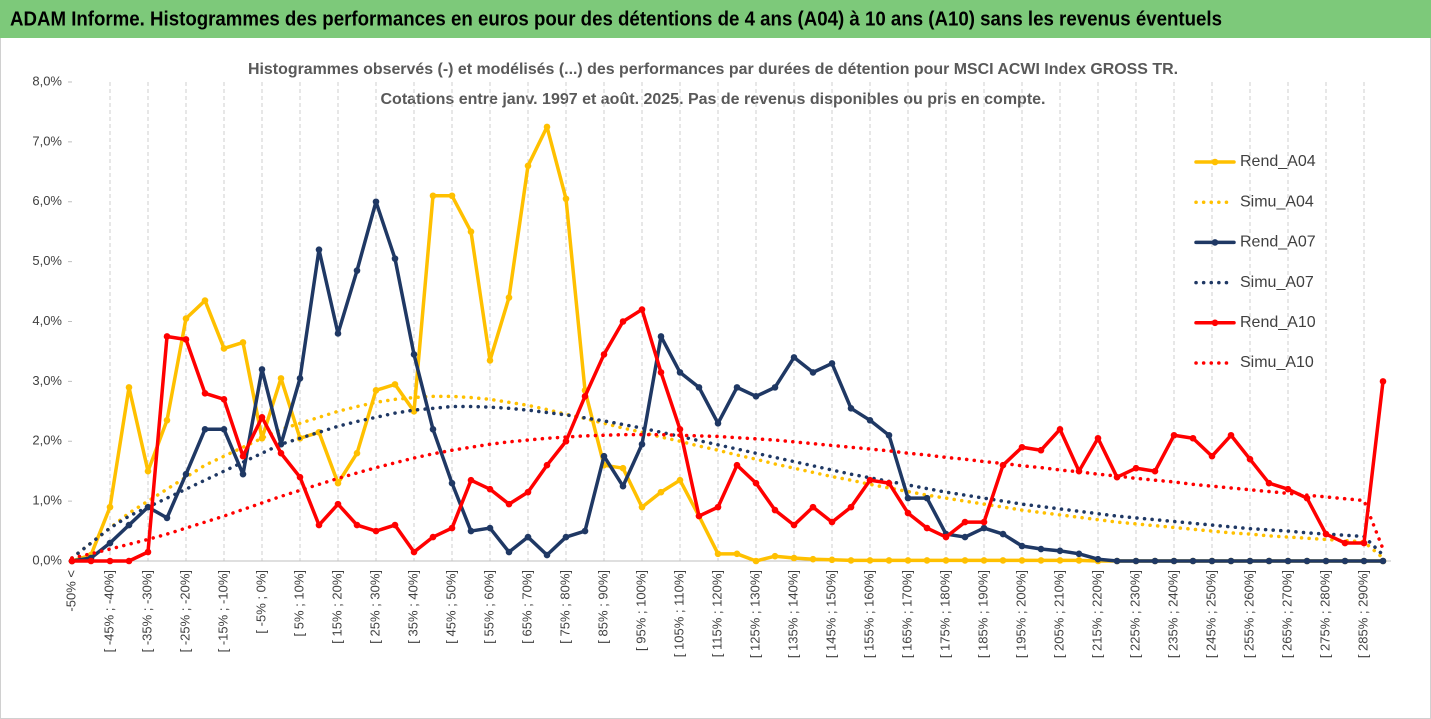  Describe the element at coordinates (70, 591) in the screenshot. I see `x-tick-label: -50% <` at that location.